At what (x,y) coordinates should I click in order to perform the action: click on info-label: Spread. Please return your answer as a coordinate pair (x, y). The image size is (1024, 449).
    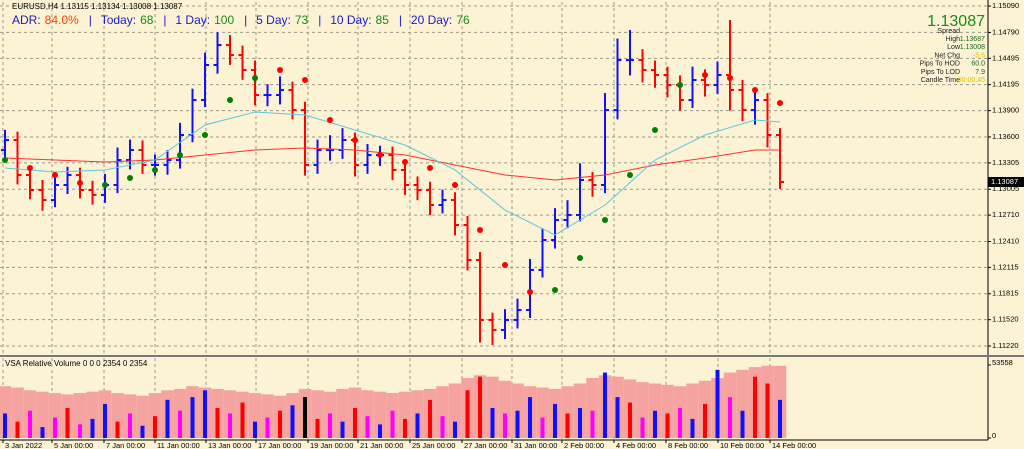
    Looking at the image, I should click on (948, 31).